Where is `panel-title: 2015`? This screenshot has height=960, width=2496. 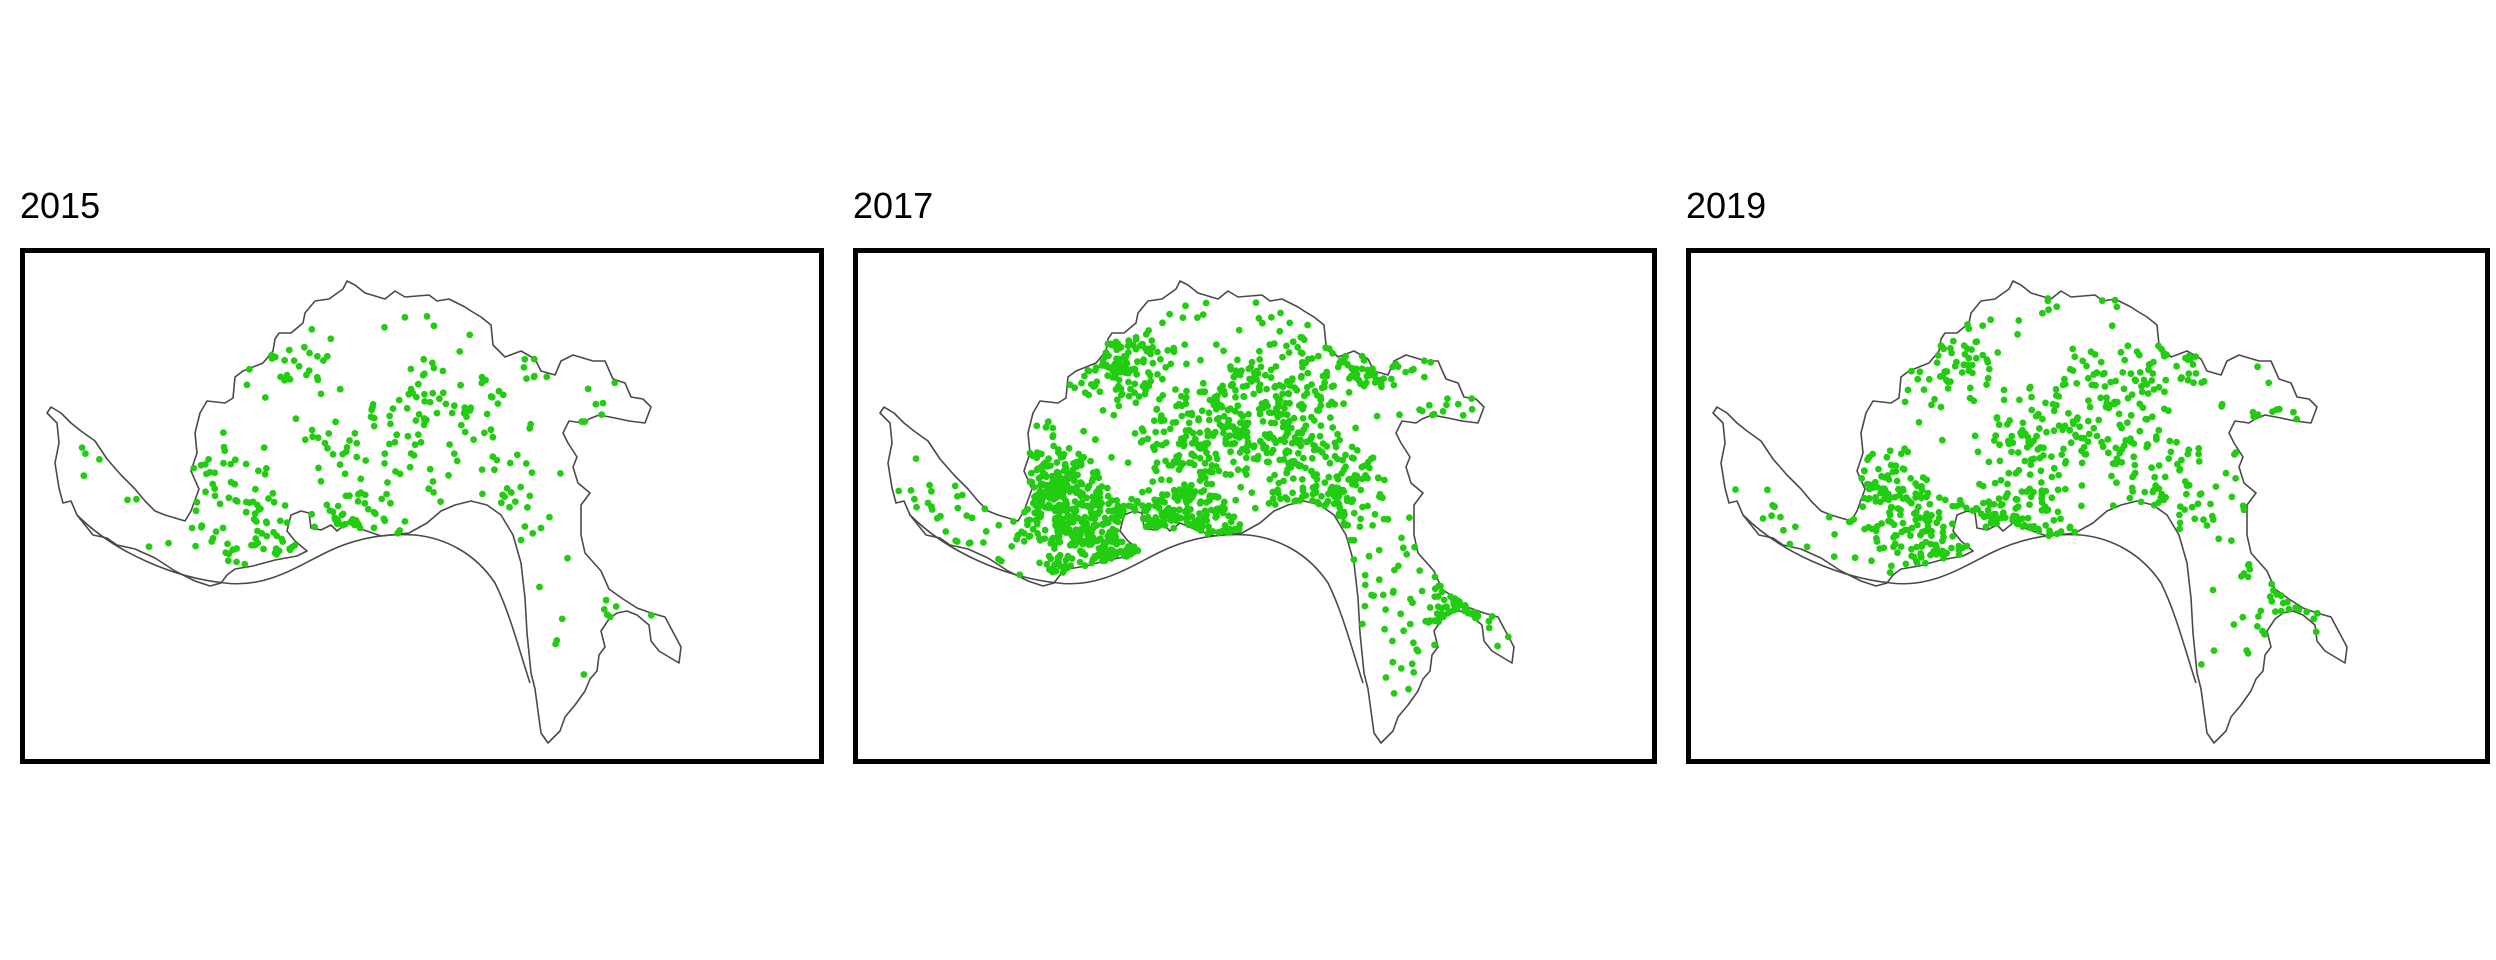
panel-title: 2015 is located at coordinates (60, 205).